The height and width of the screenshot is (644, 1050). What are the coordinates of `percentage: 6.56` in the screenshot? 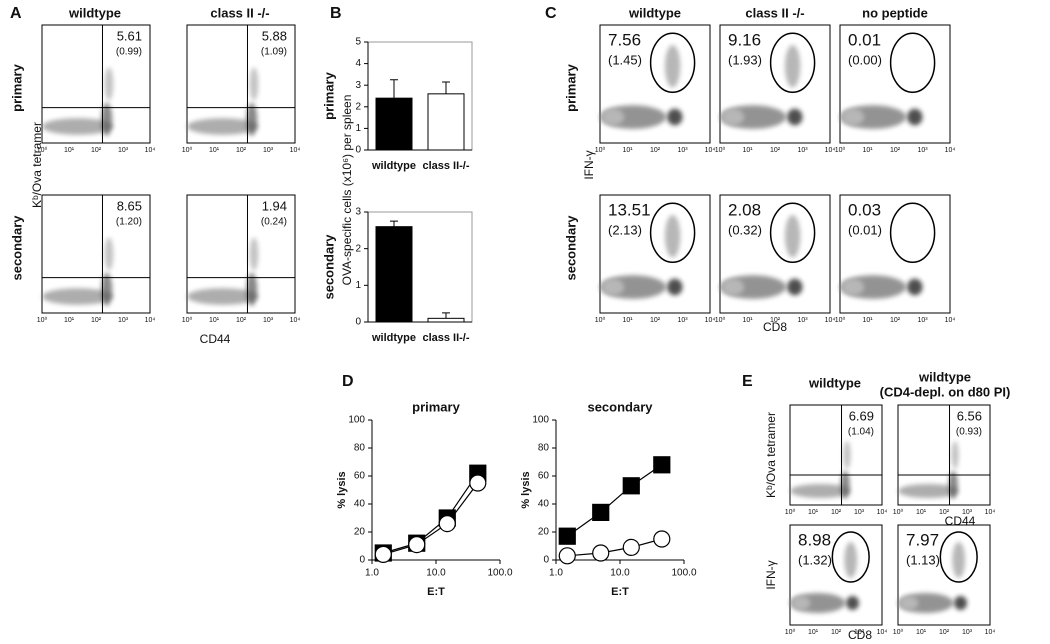 It's located at (969, 415).